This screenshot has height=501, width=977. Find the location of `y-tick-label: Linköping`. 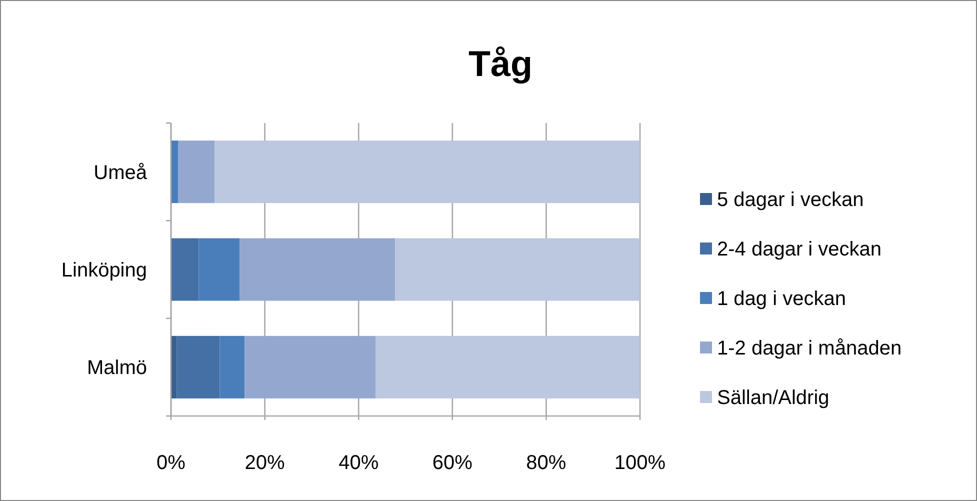

y-tick-label: Linköping is located at coordinates (104, 271).